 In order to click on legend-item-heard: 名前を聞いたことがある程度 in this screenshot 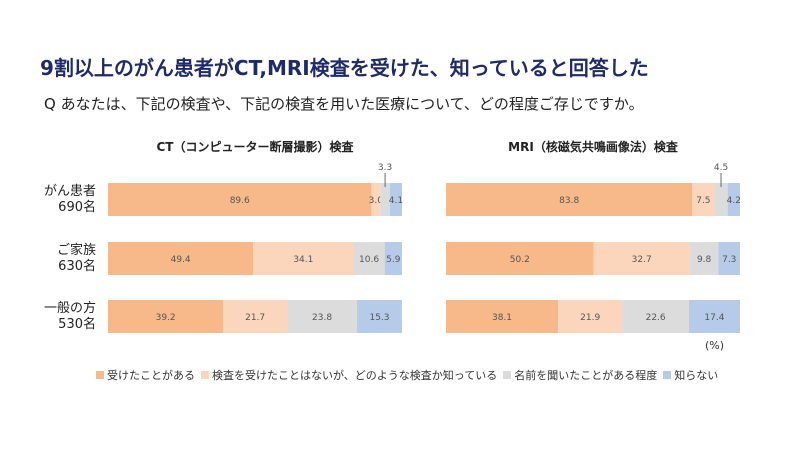, I will do `click(580, 375)`.